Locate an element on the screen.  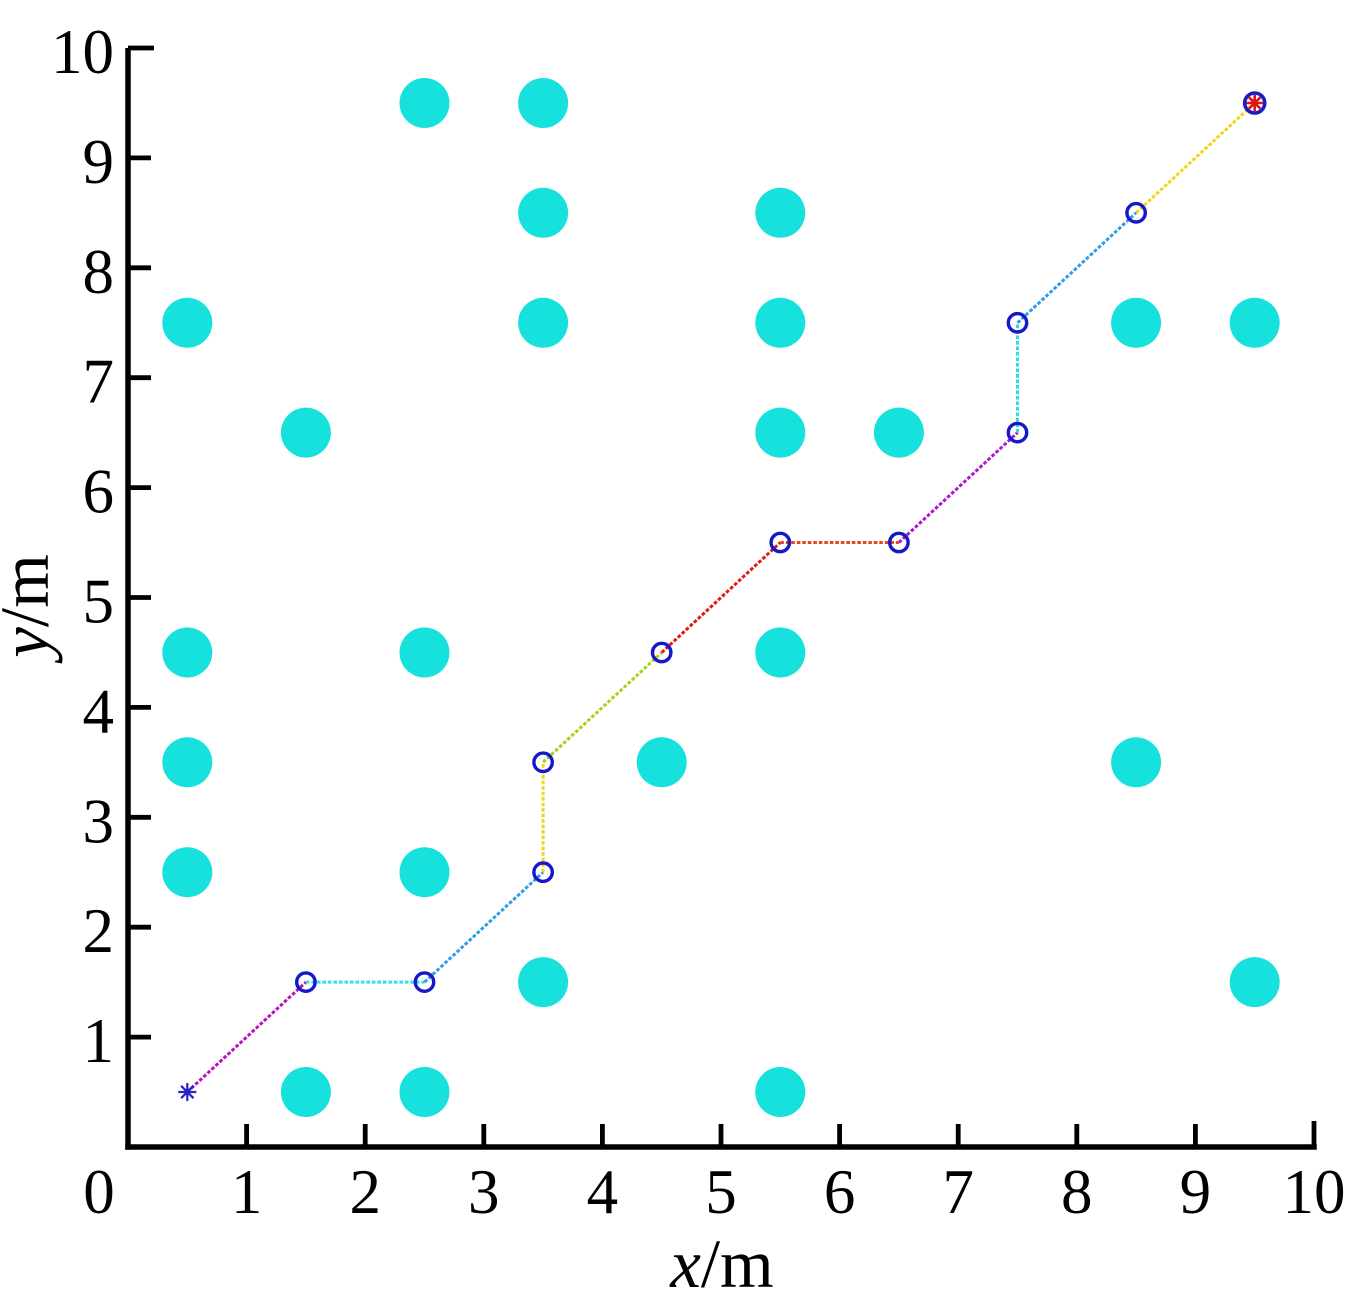
svg-text: y/m is located at coordinates (31, 608).